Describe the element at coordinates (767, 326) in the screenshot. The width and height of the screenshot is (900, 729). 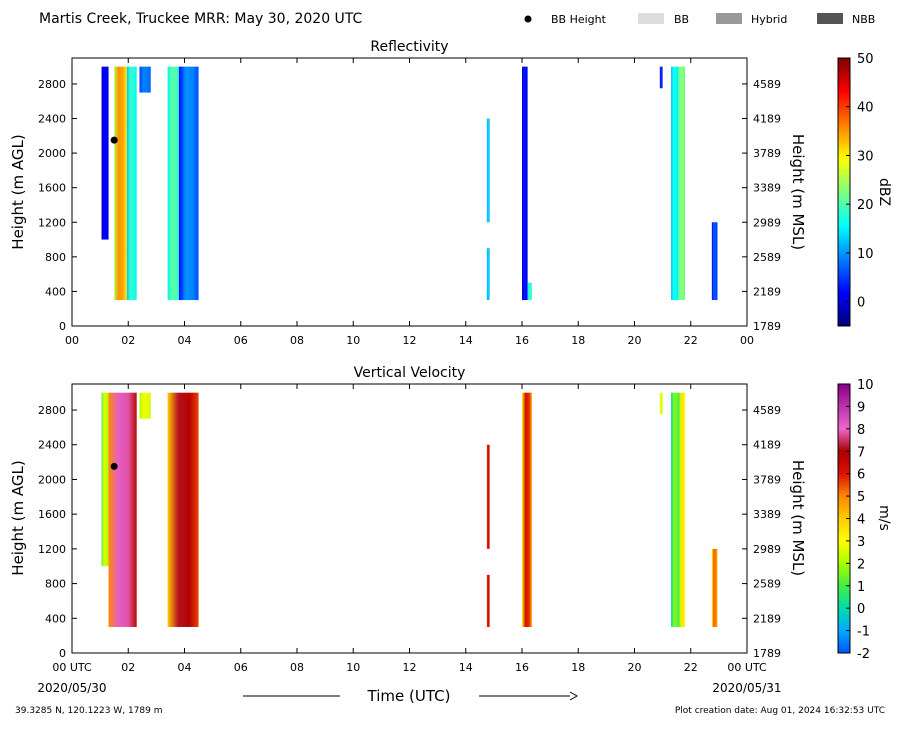
I see `reflectivity-y2-tick-label: 1789` at that location.